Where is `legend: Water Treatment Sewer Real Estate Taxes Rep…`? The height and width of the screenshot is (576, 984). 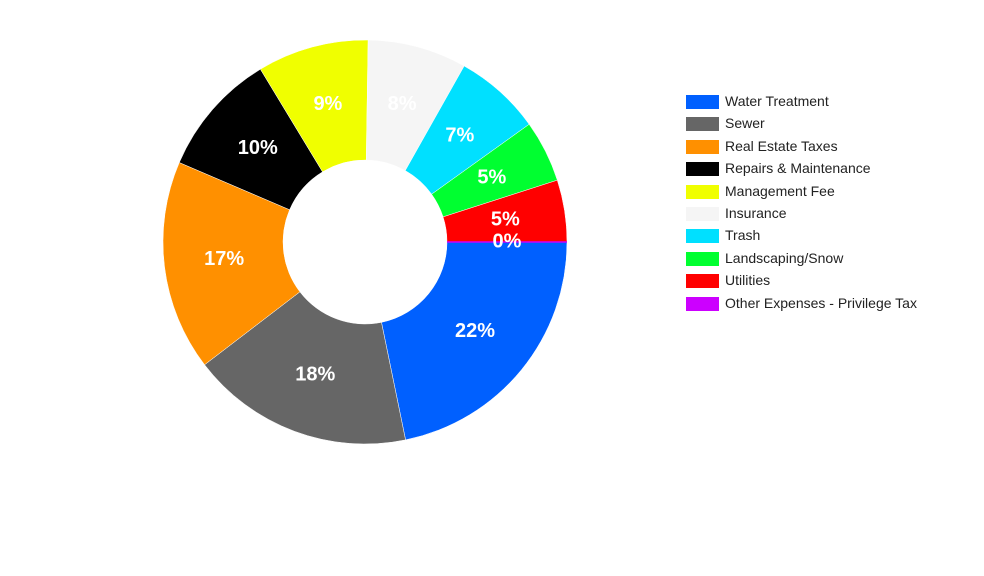
legend: Water Treatment Sewer Real Estate Taxes Rep… is located at coordinates (811, 206).